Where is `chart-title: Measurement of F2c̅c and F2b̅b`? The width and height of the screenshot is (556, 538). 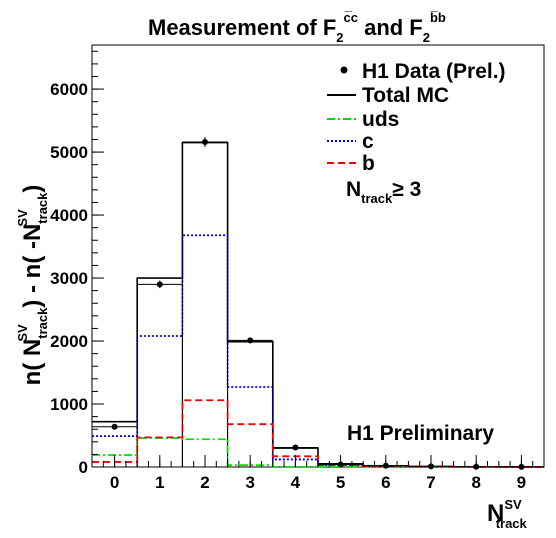
chart-title: Measurement of F2c̅c and F2b̅b is located at coordinates (297, 27).